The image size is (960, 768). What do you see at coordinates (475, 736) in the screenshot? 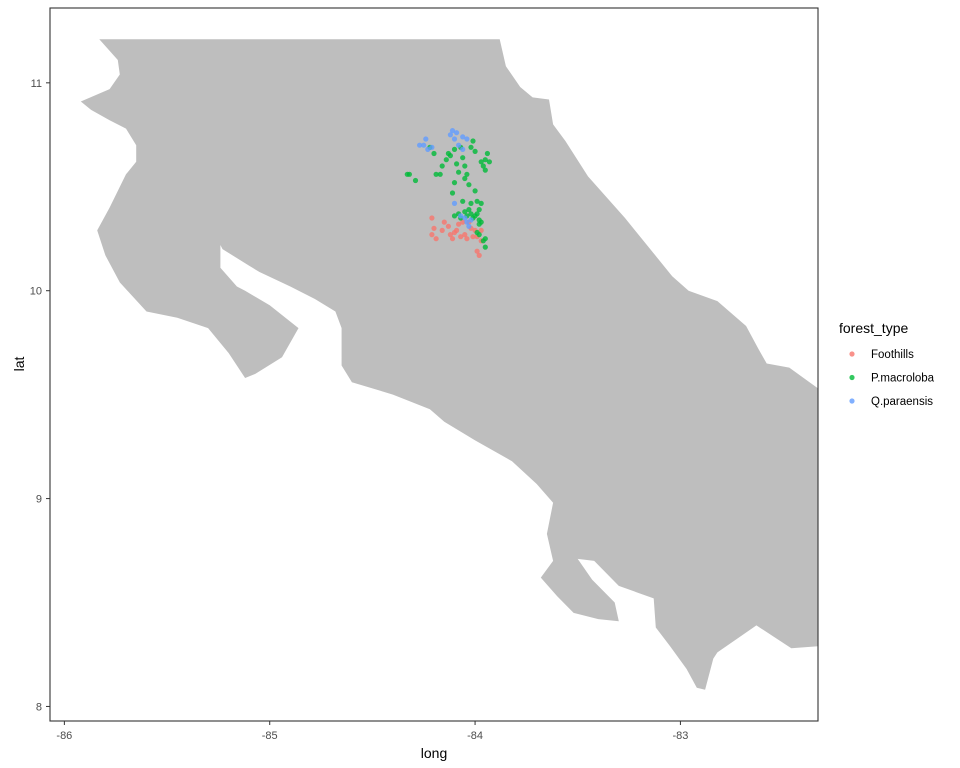
I see `x-tick-label: -84` at bounding box center [475, 736].